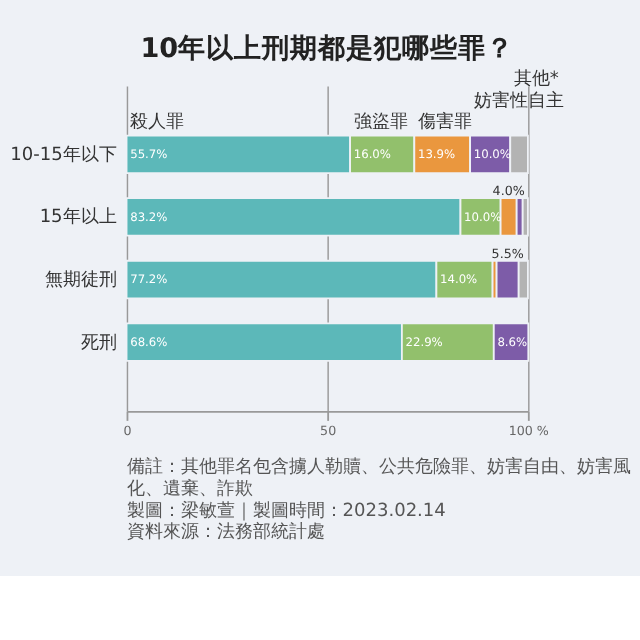  Describe the element at coordinates (327, 48) in the screenshot. I see `chart-title: 10年以上刑期都是犯哪些罪？` at that location.